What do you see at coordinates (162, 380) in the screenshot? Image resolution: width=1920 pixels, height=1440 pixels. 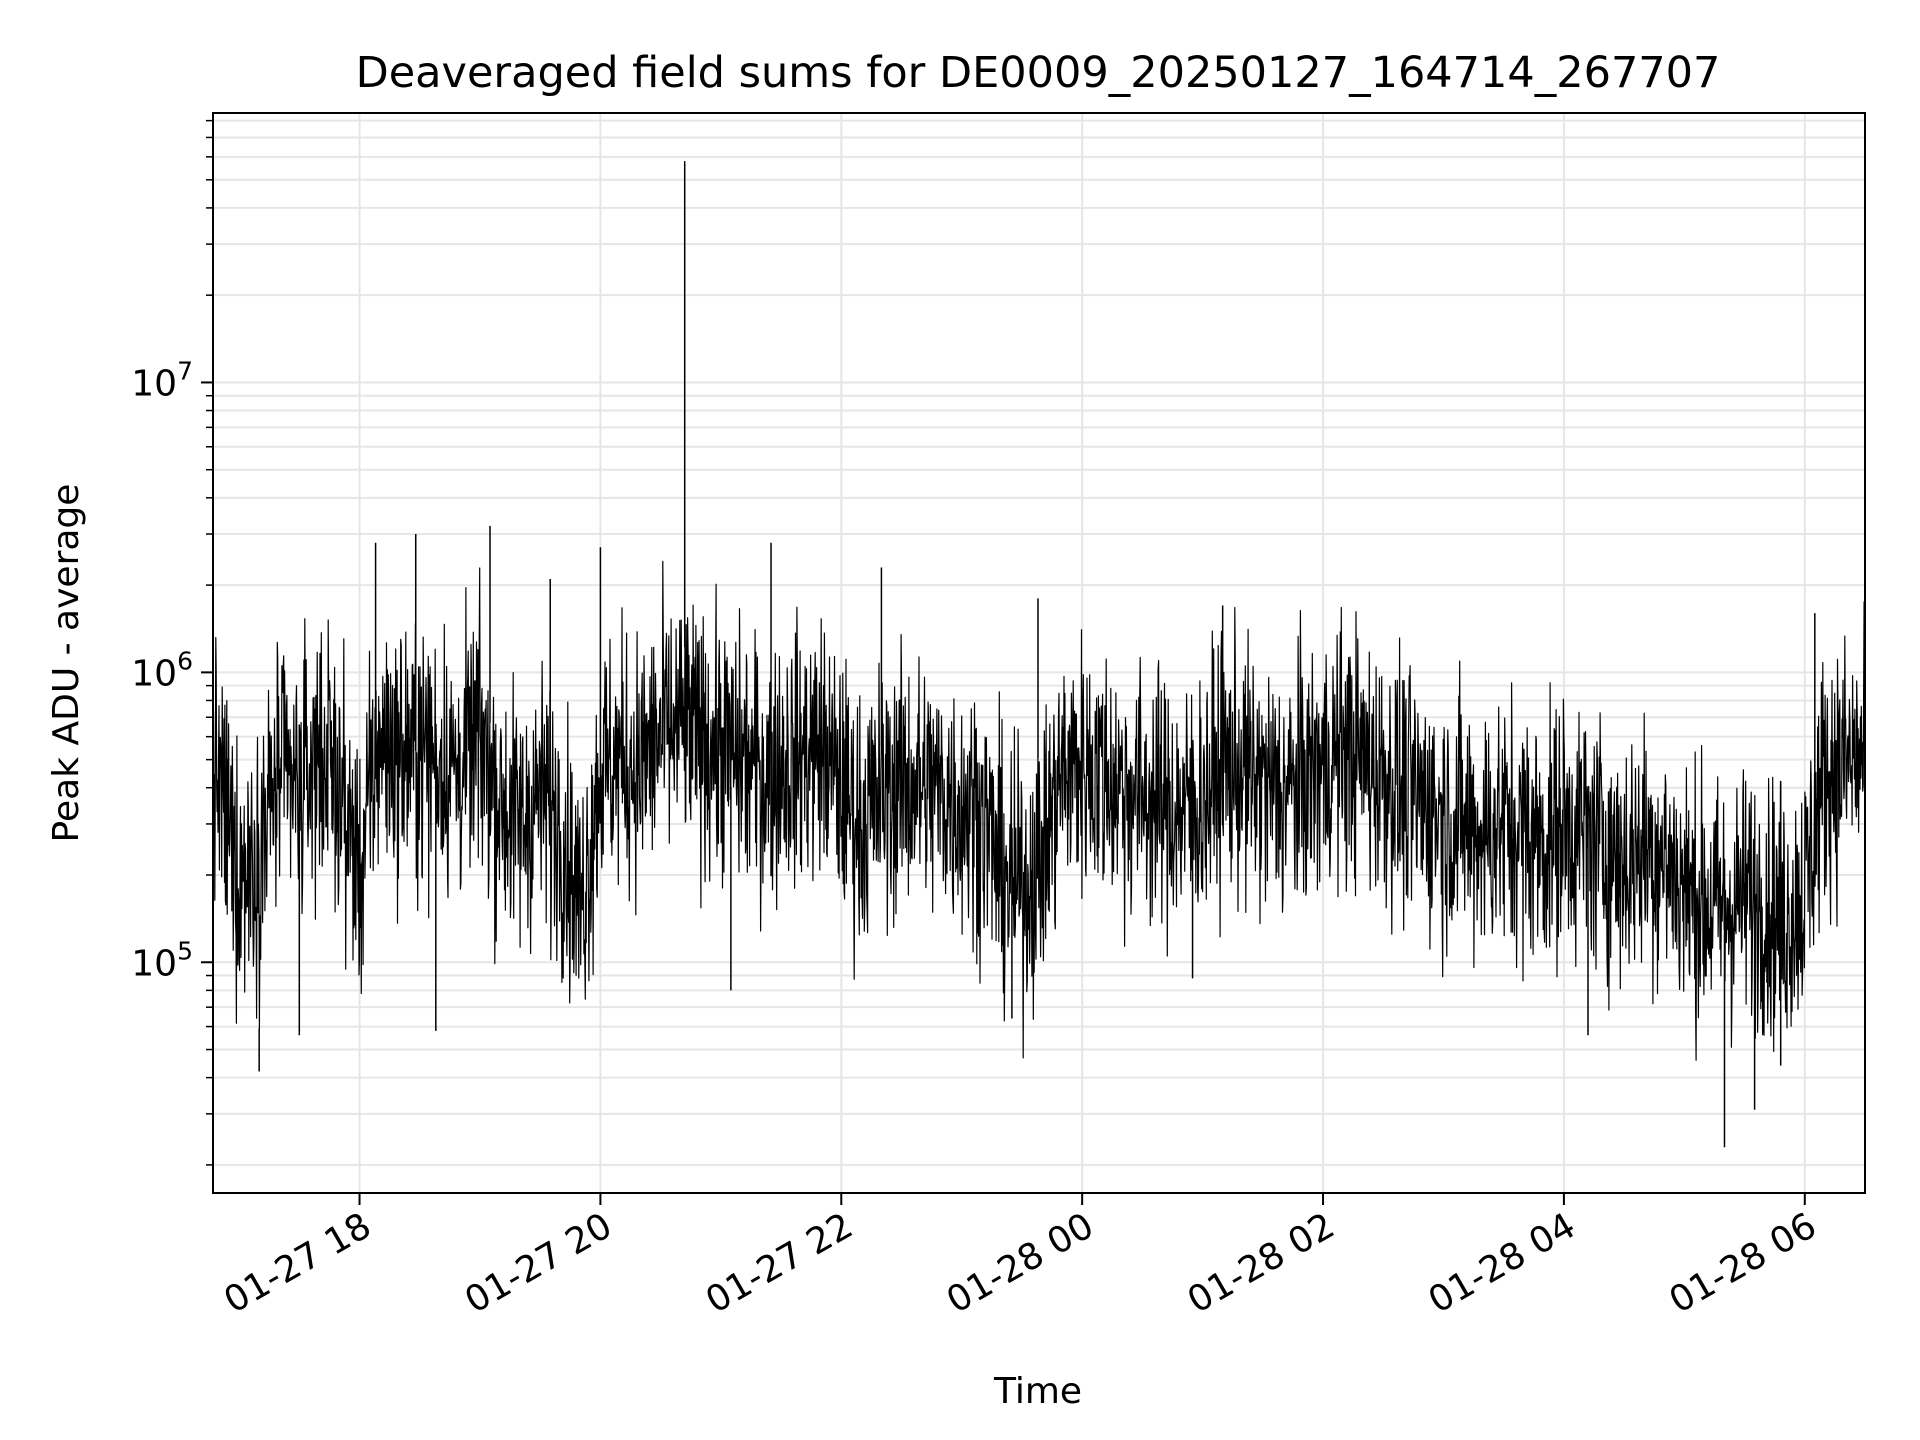 I see `y-tick-label: 10⁷` at bounding box center [162, 380].